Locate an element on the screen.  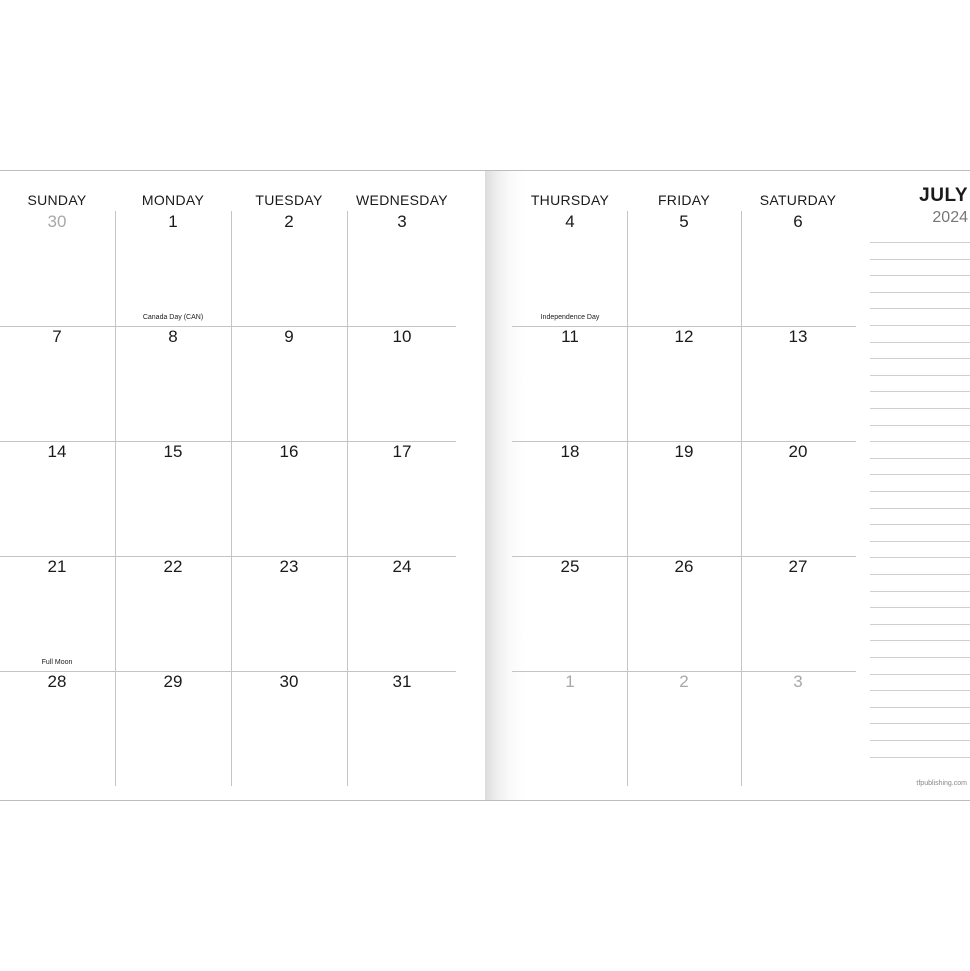
holiday-label: Canada Day (CAN) is located at coordinates (173, 317).